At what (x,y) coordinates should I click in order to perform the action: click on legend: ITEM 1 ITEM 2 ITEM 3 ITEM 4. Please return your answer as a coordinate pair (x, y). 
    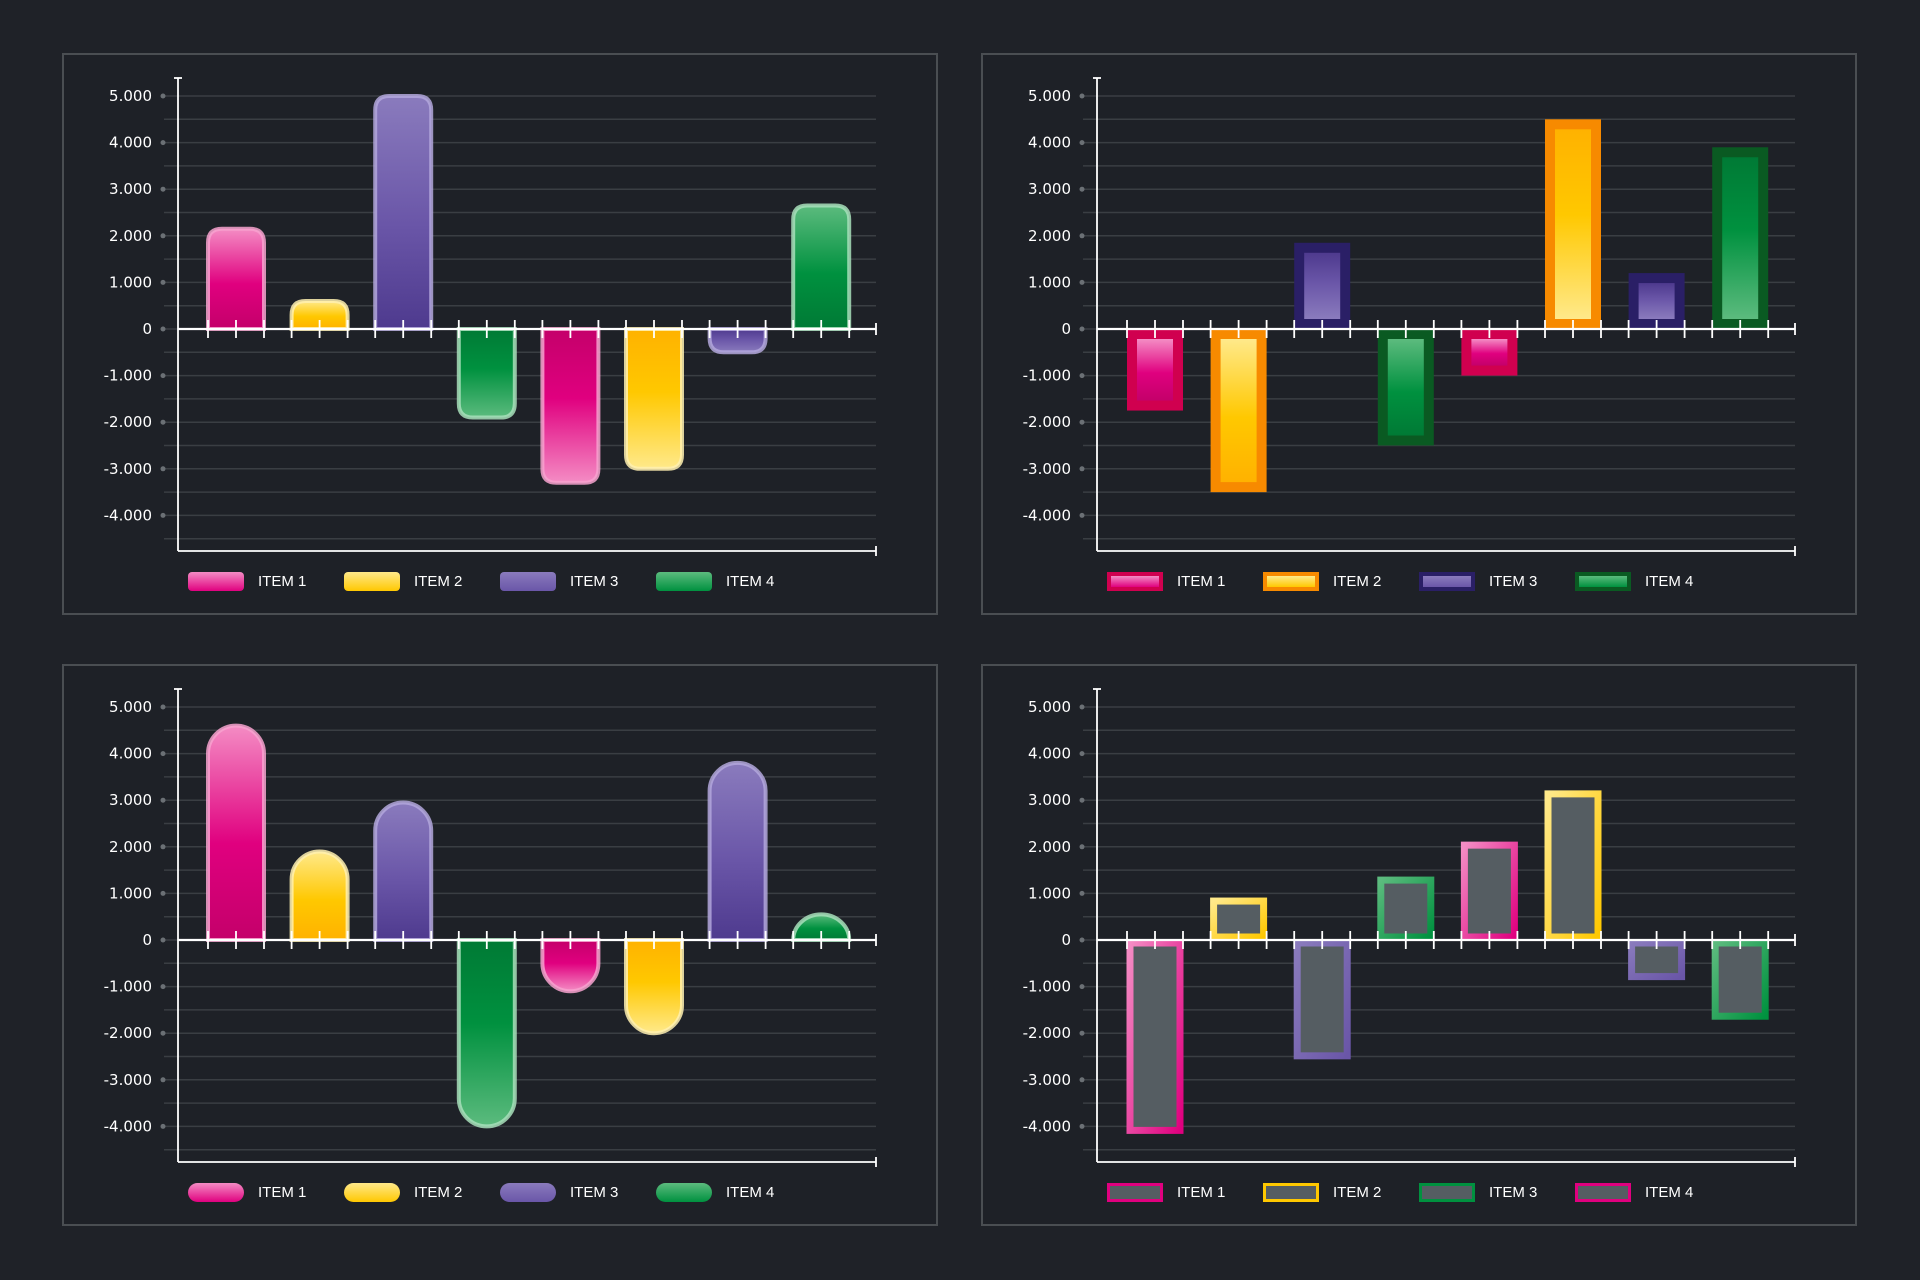
    Looking at the image, I should click on (500, 581).